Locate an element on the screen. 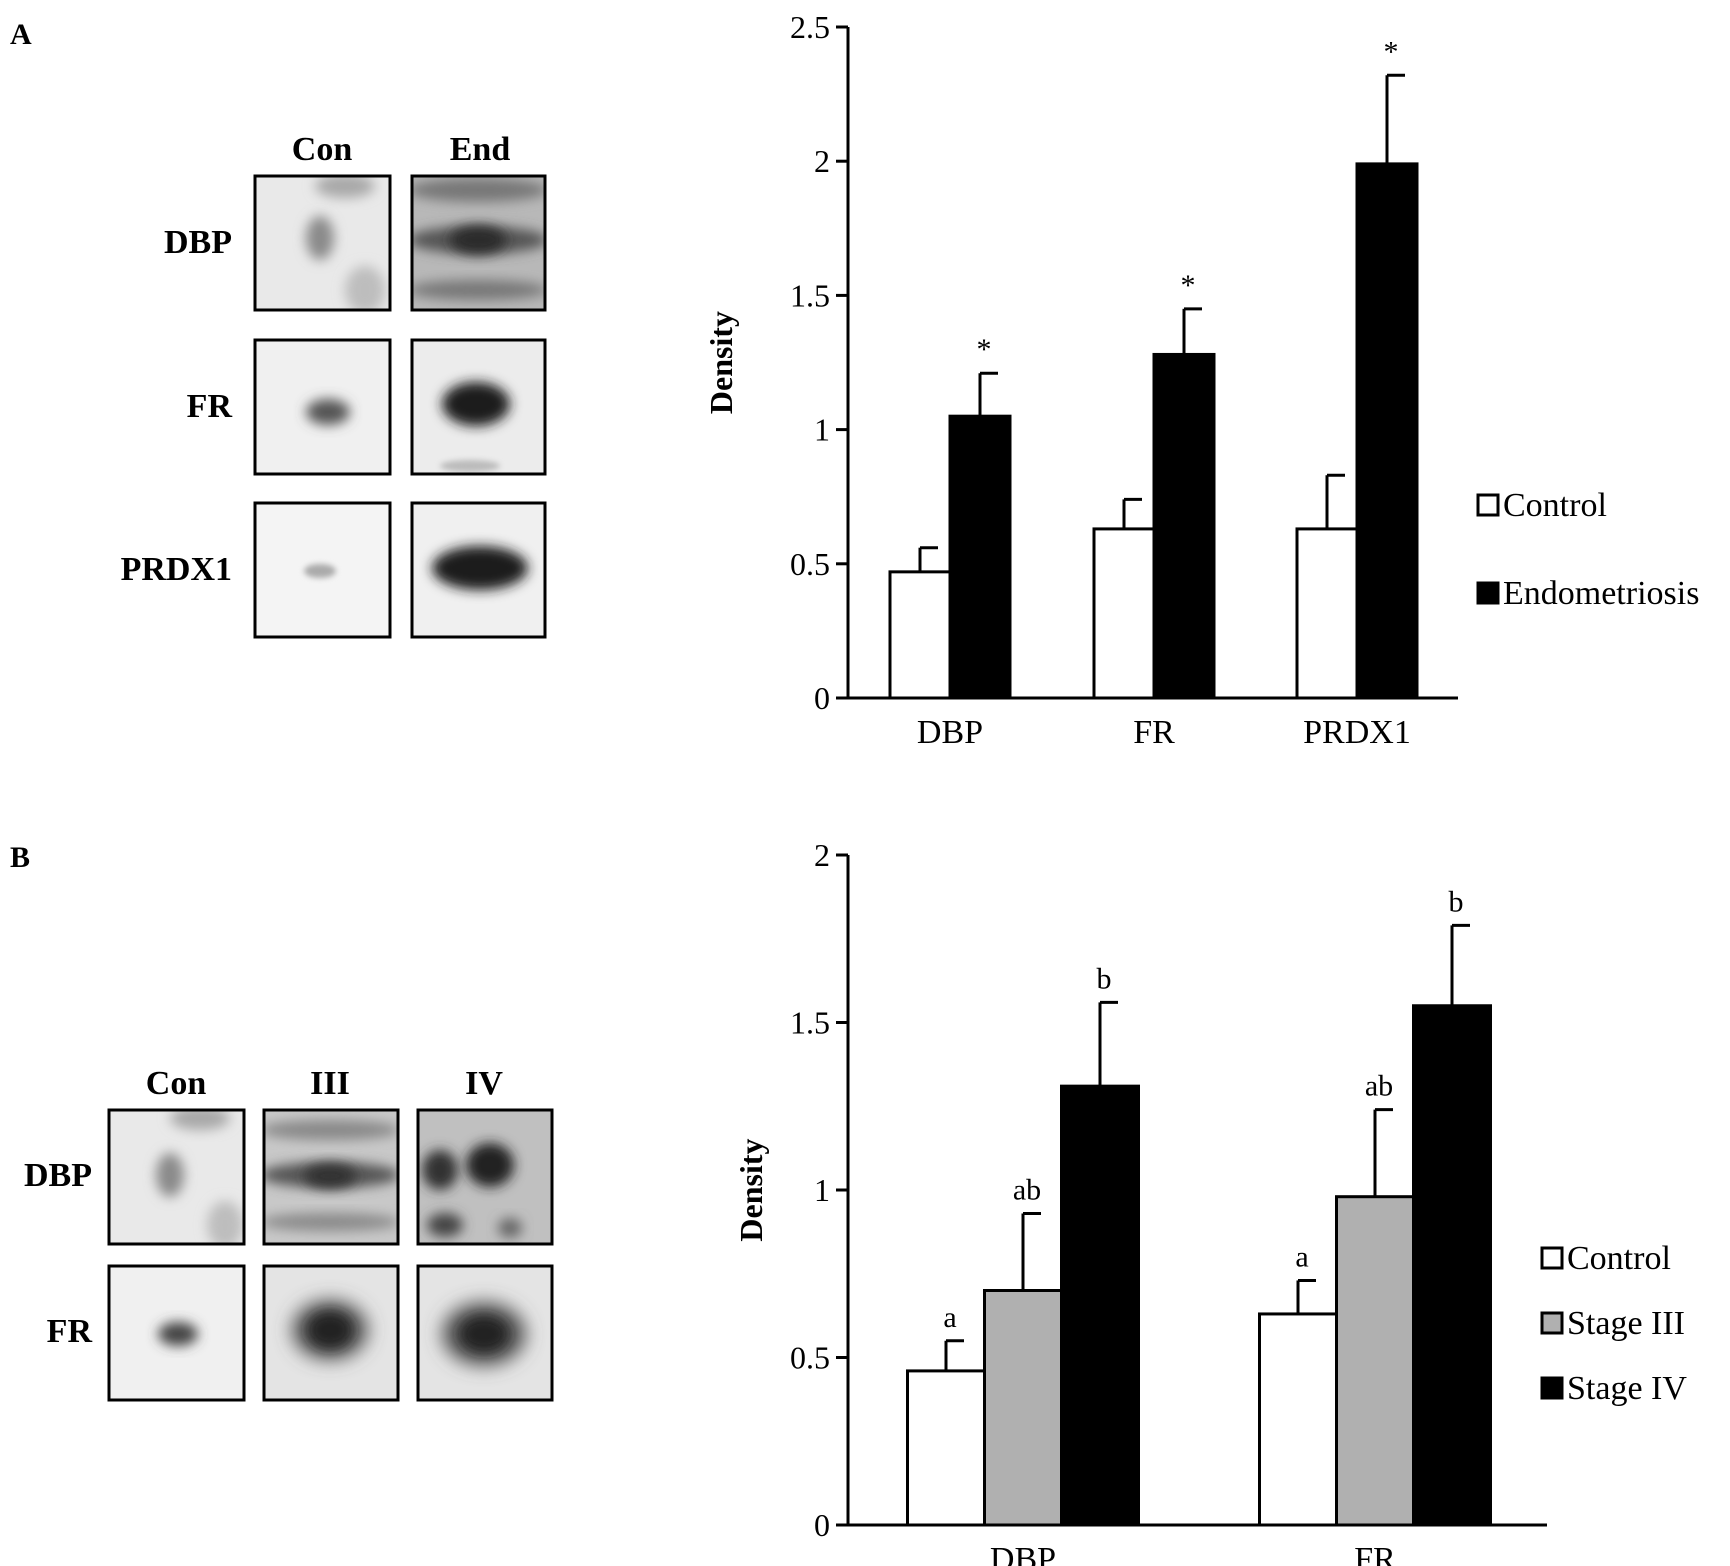 This screenshot has width=1730, height=1566. chart-b-legend-label: Control is located at coordinates (1619, 1258).